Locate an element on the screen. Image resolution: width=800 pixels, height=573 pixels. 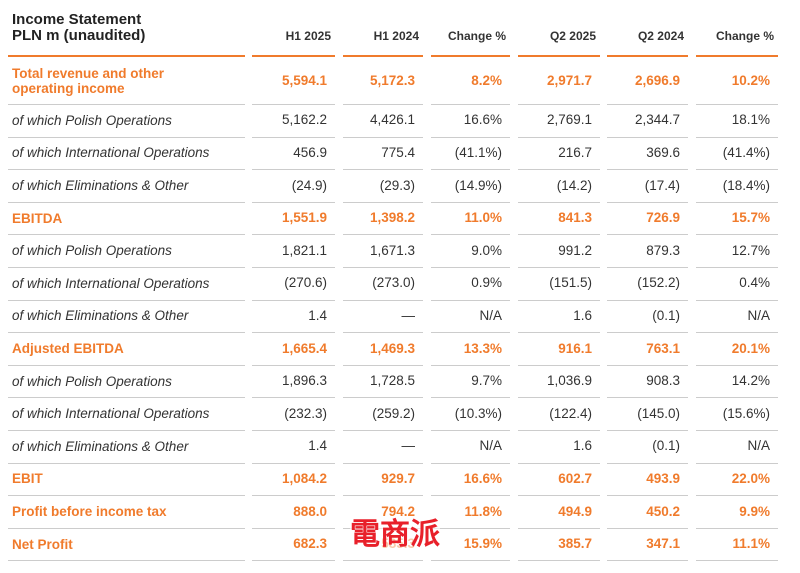
row-label: EBIT is located at coordinates (27, 479).